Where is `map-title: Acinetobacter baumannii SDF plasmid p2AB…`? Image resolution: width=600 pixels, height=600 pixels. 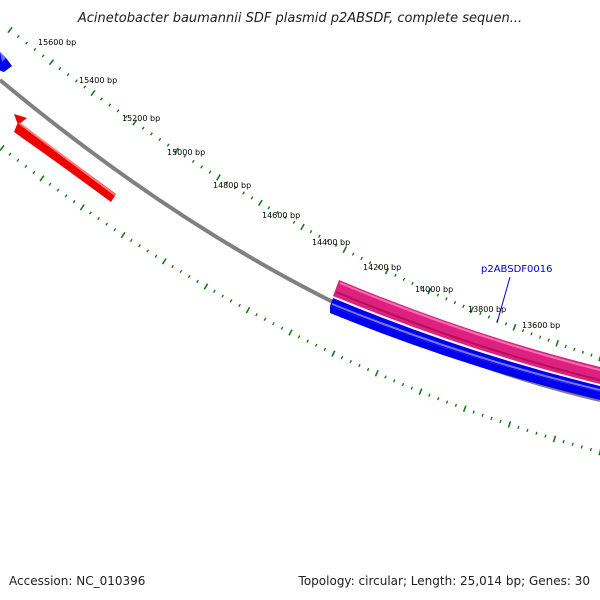
map-title: Acinetobacter baumannii SDF plasmid p2AB… is located at coordinates (300, 18).